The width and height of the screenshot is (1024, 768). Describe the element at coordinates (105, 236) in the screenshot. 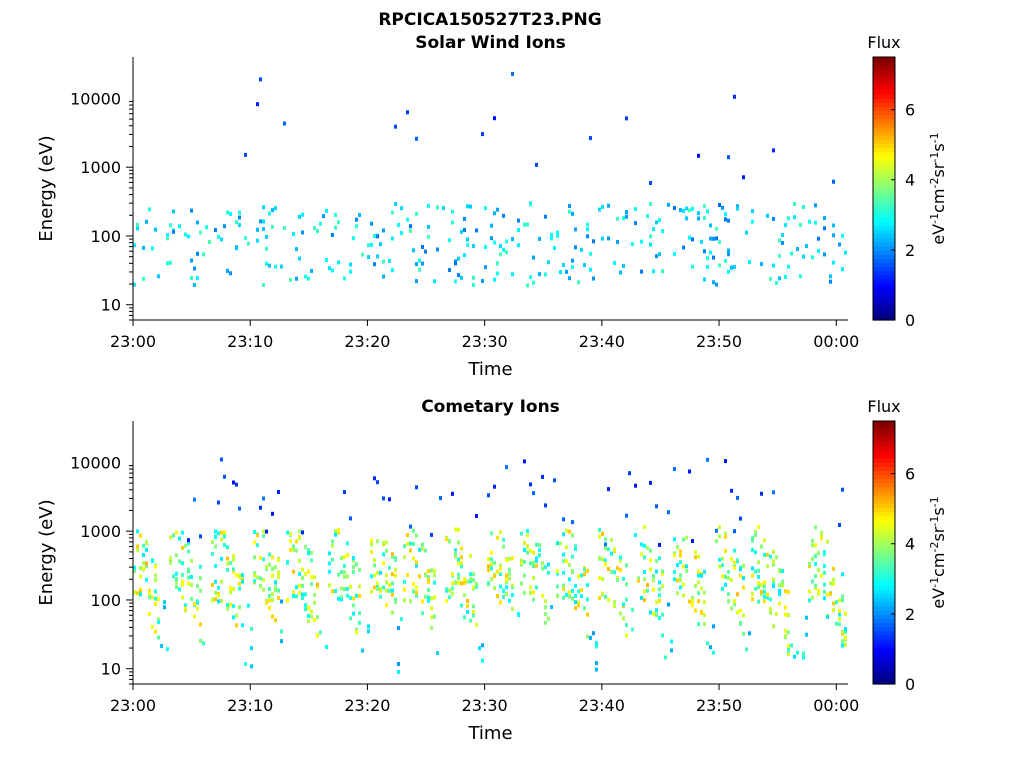

I see `y-tick-label: 100` at that location.